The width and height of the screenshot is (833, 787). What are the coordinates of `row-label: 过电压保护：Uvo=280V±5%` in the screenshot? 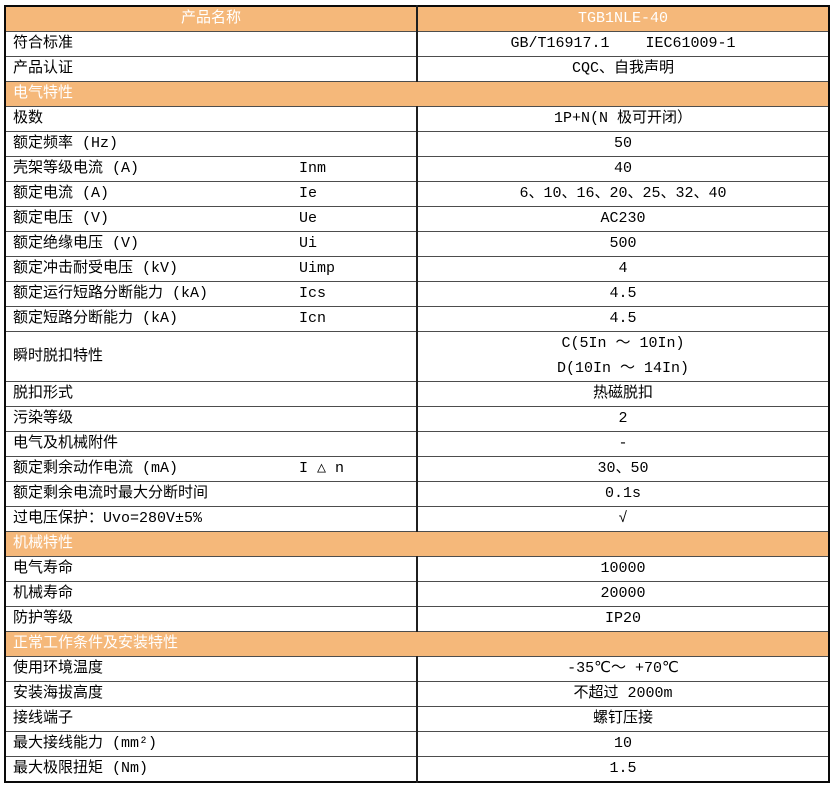 It's located at (211, 519).